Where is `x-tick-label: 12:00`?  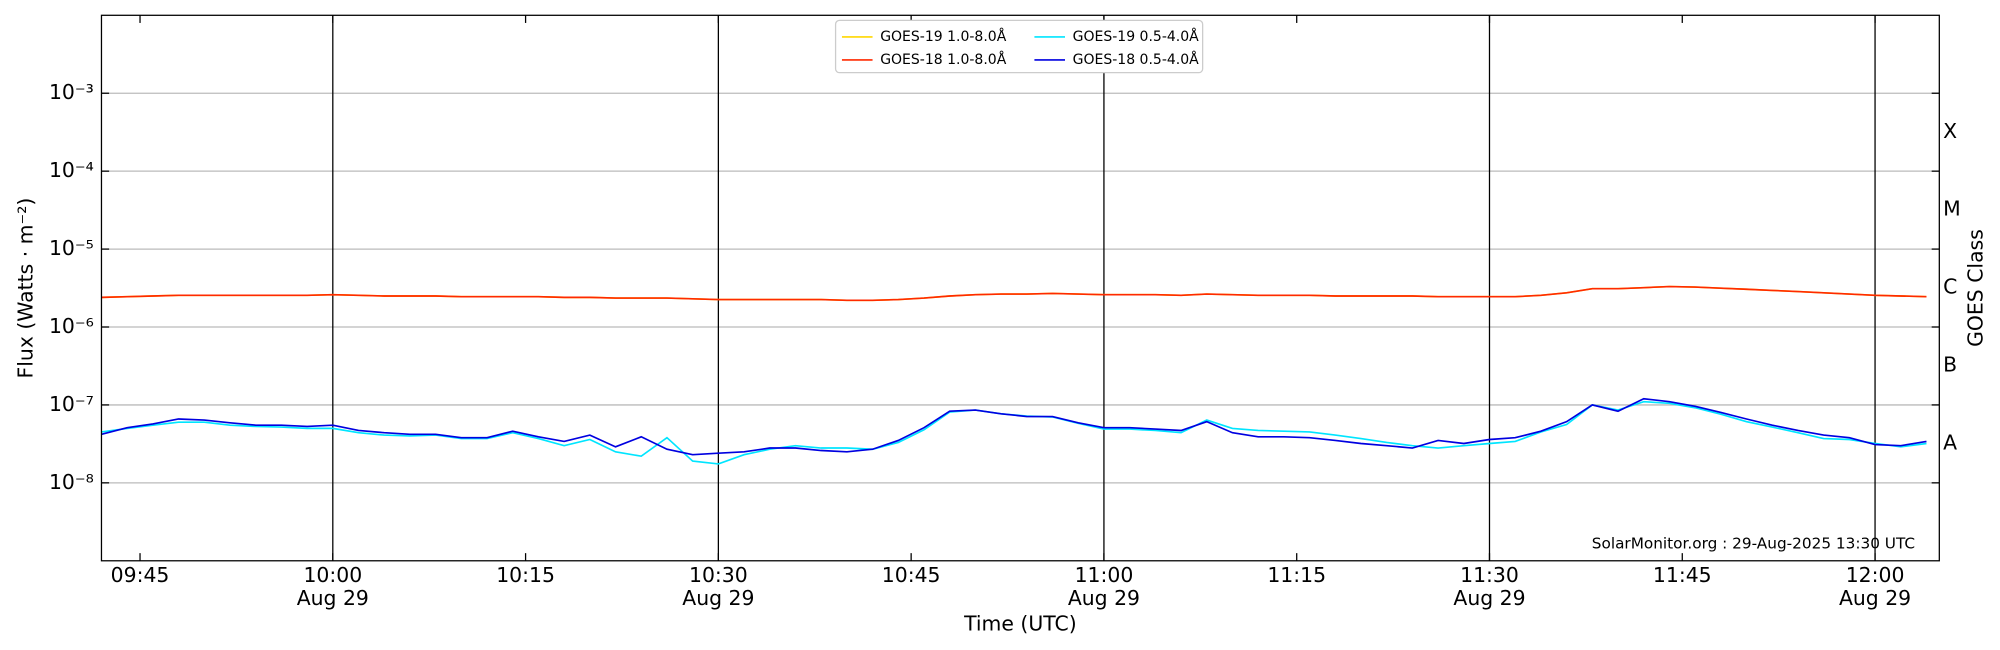 x-tick-label: 12:00 is located at coordinates (1875, 575).